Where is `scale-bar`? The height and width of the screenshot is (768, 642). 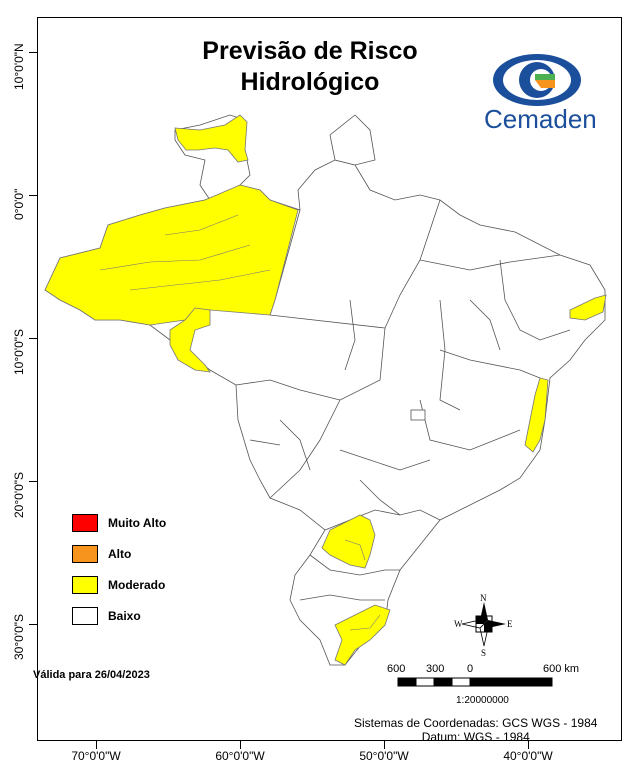
scale-bar is located at coordinates (475, 682).